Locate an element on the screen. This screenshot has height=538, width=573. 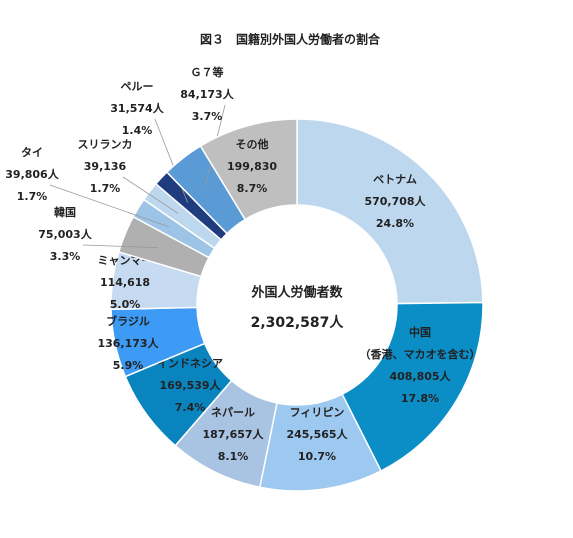
center-title: 外国人労働者数 is located at coordinates (296, 293).